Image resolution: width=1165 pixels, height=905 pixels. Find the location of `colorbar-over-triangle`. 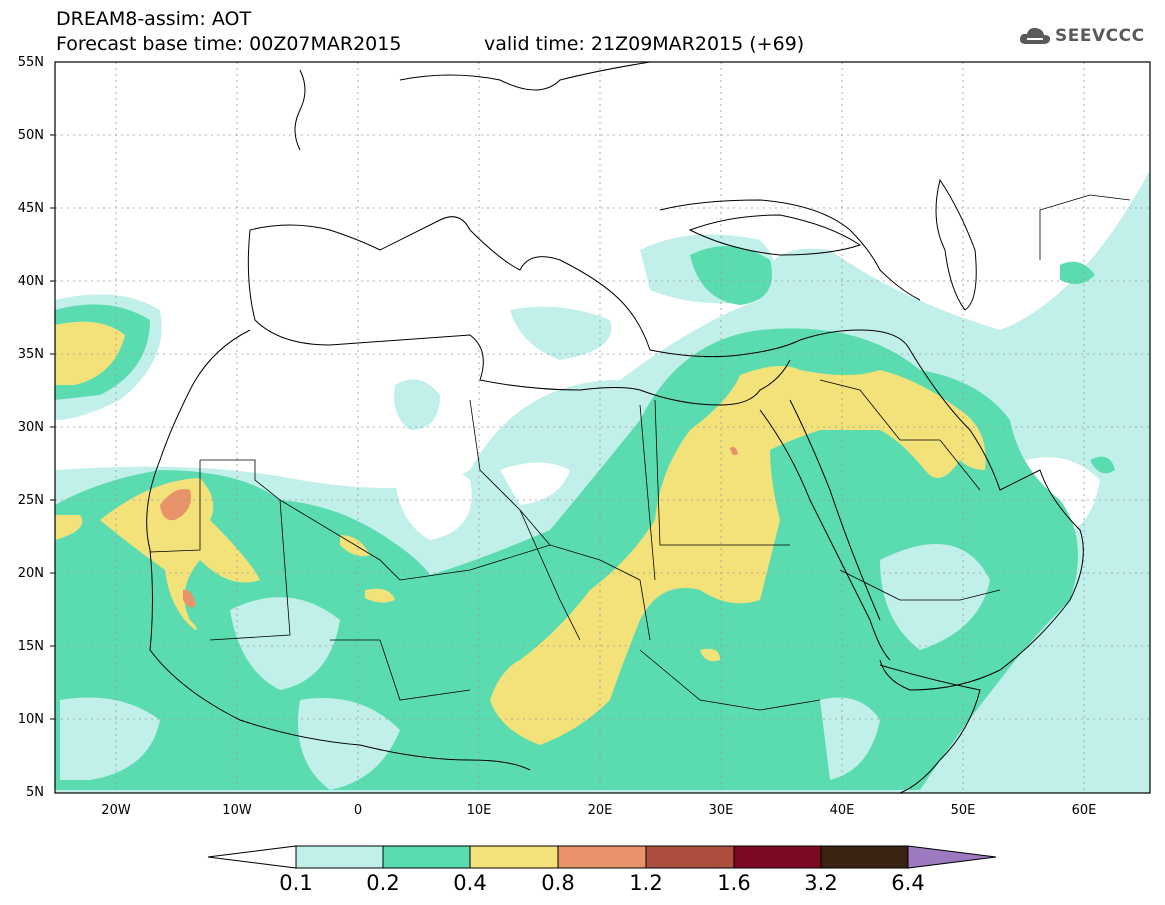

colorbar-over-triangle is located at coordinates (952, 857).